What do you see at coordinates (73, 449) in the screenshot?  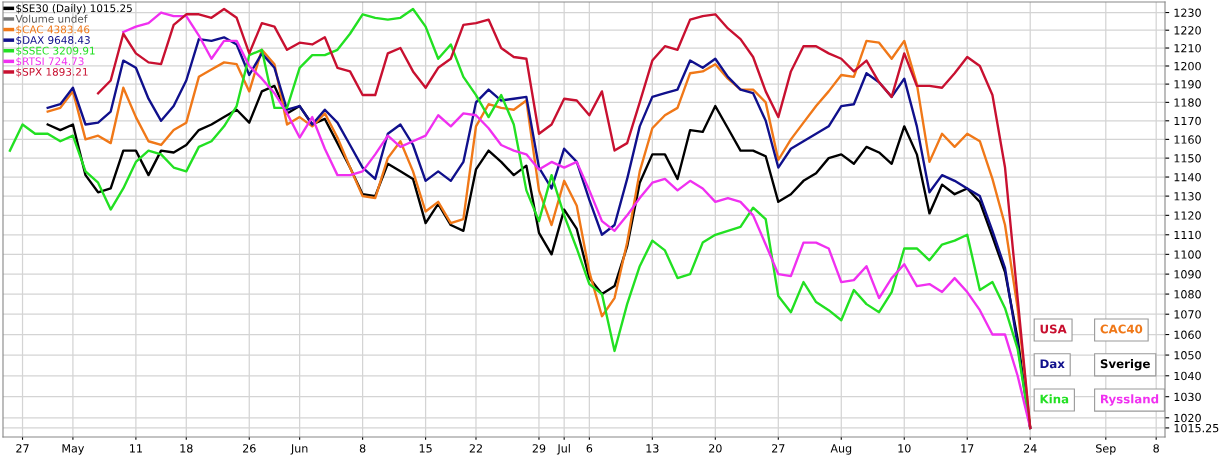 I see `x-tick-label: May` at bounding box center [73, 449].